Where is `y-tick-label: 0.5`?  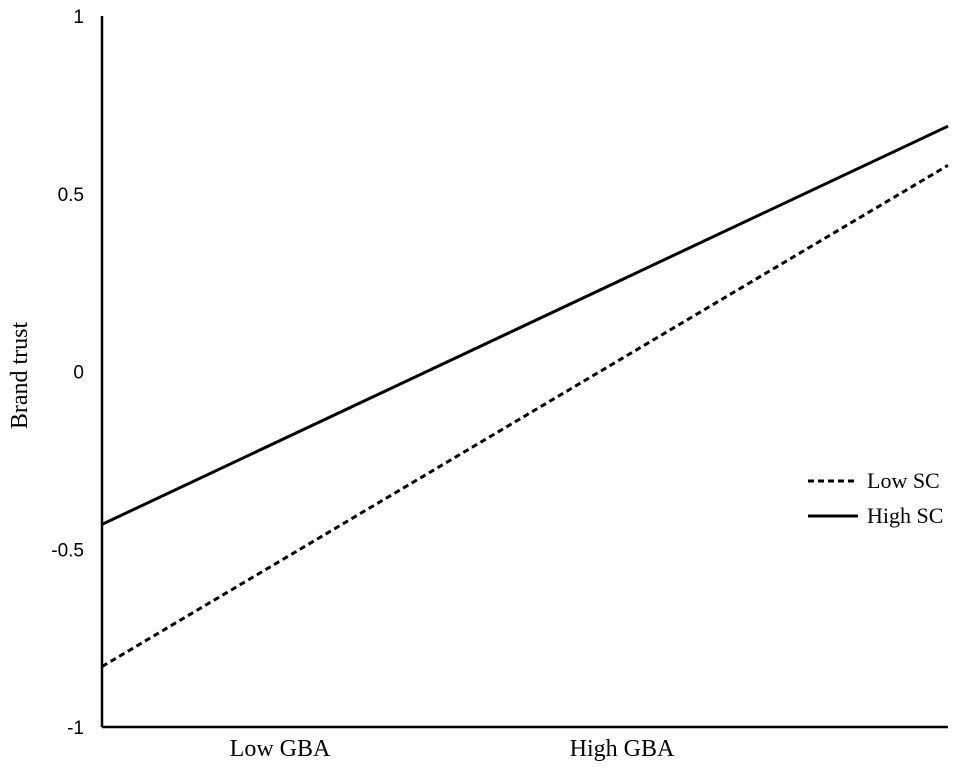 y-tick-label: 0.5 is located at coordinates (71, 195).